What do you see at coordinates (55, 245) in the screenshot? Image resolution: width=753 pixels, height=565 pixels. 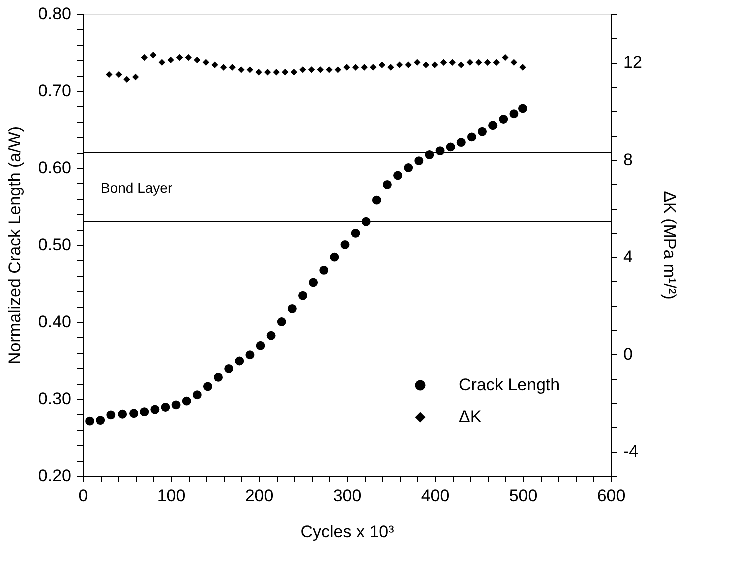 I see `y-tick-label: 0.50` at bounding box center [55, 245].